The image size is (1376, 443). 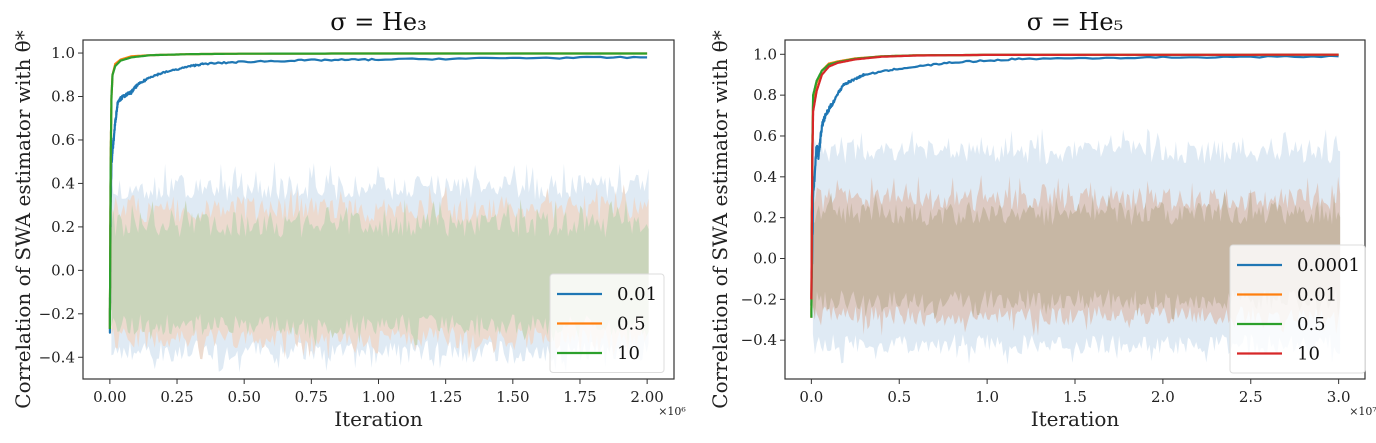 I want to click on x-tick-label: 3.0, so click(x=1339, y=397).